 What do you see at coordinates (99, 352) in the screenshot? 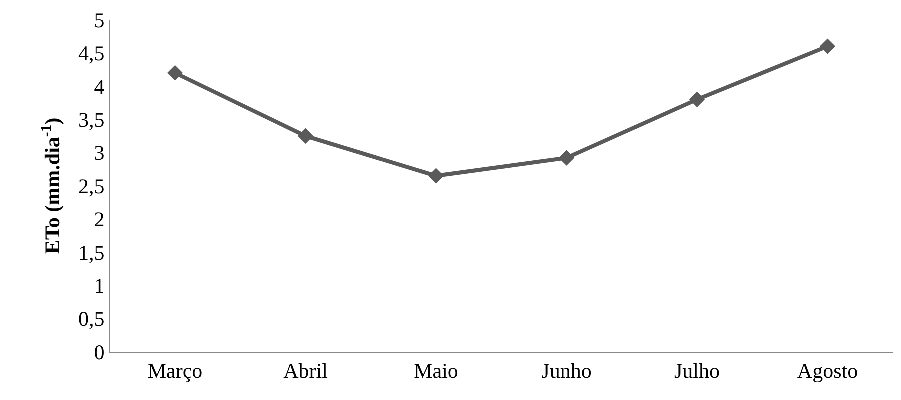
I see `y-tick-label: 0` at bounding box center [99, 352].